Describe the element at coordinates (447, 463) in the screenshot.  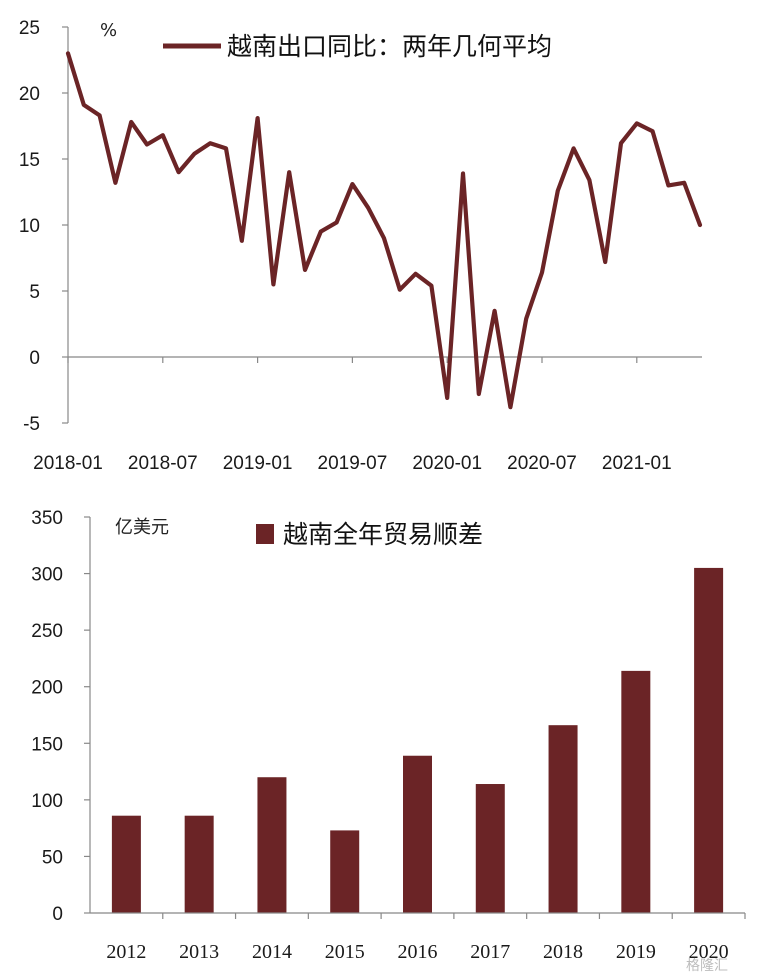
I see `line-x-tick-label: 2020-01` at that location.